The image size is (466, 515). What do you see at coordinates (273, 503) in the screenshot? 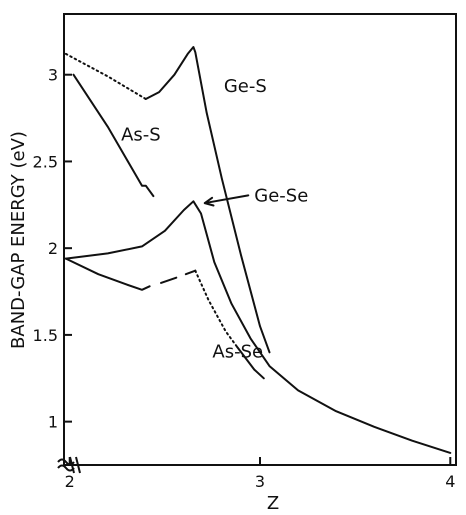
I see `x-axis-title: Z` at bounding box center [273, 503].